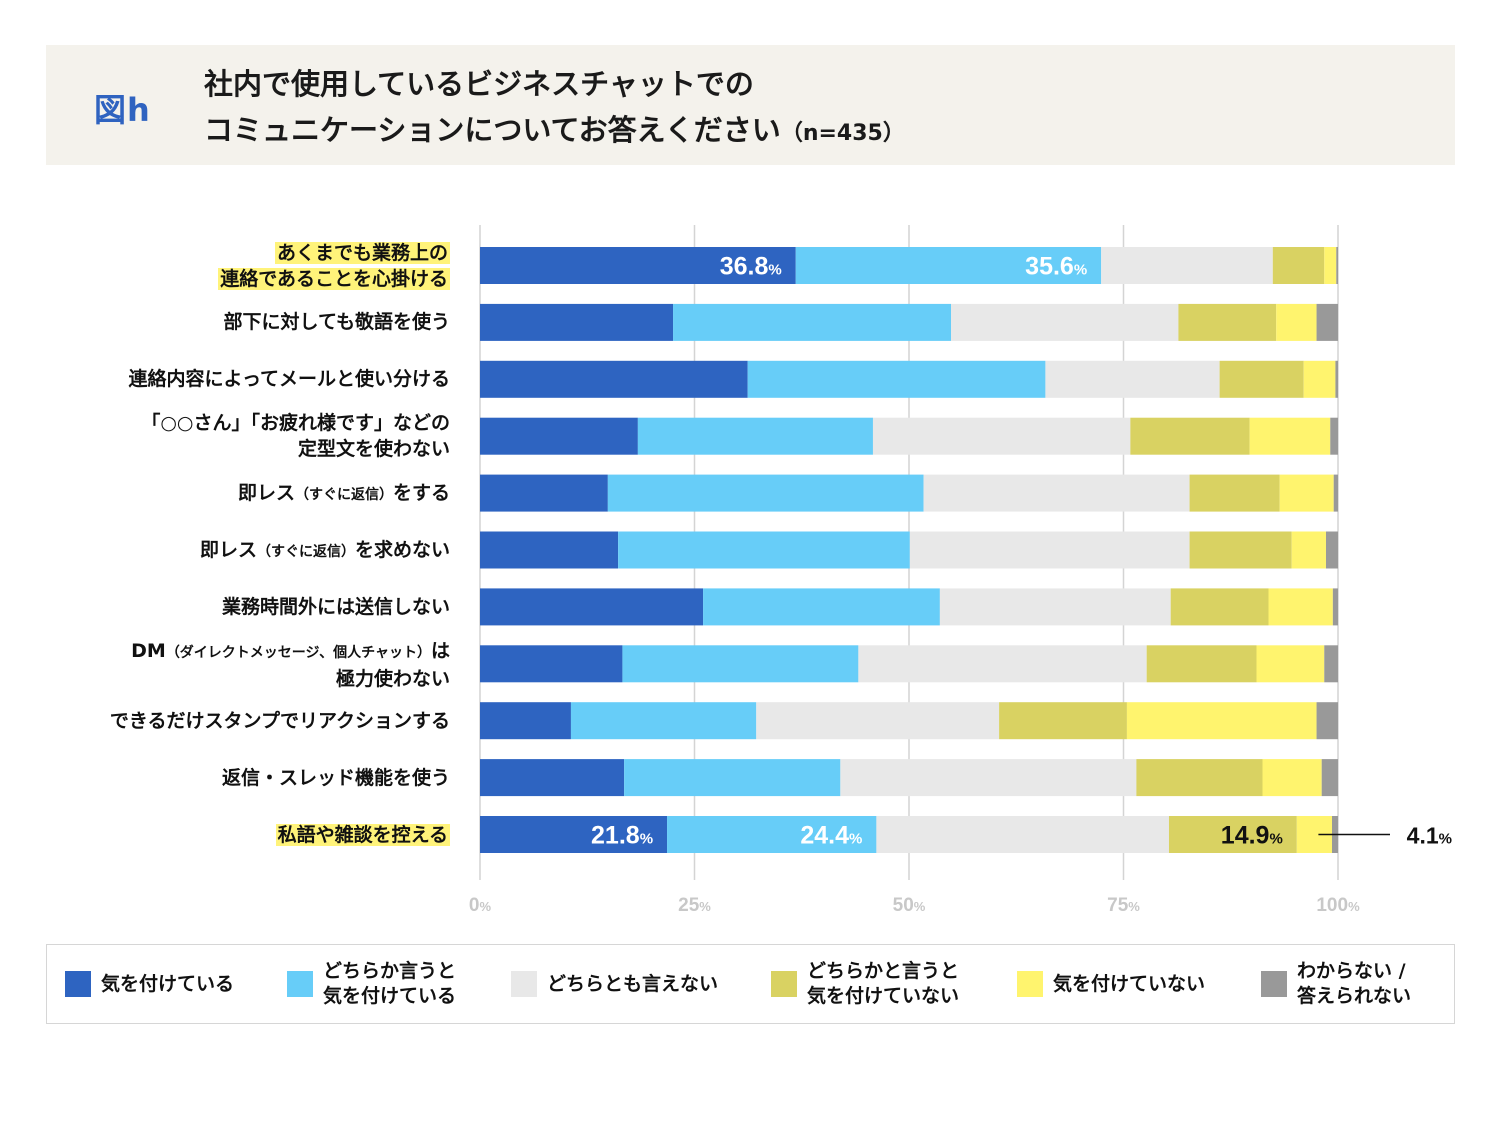 This screenshot has width=1501, height=1121. I want to click on category-label-text: 極力使わない, so click(392, 678).